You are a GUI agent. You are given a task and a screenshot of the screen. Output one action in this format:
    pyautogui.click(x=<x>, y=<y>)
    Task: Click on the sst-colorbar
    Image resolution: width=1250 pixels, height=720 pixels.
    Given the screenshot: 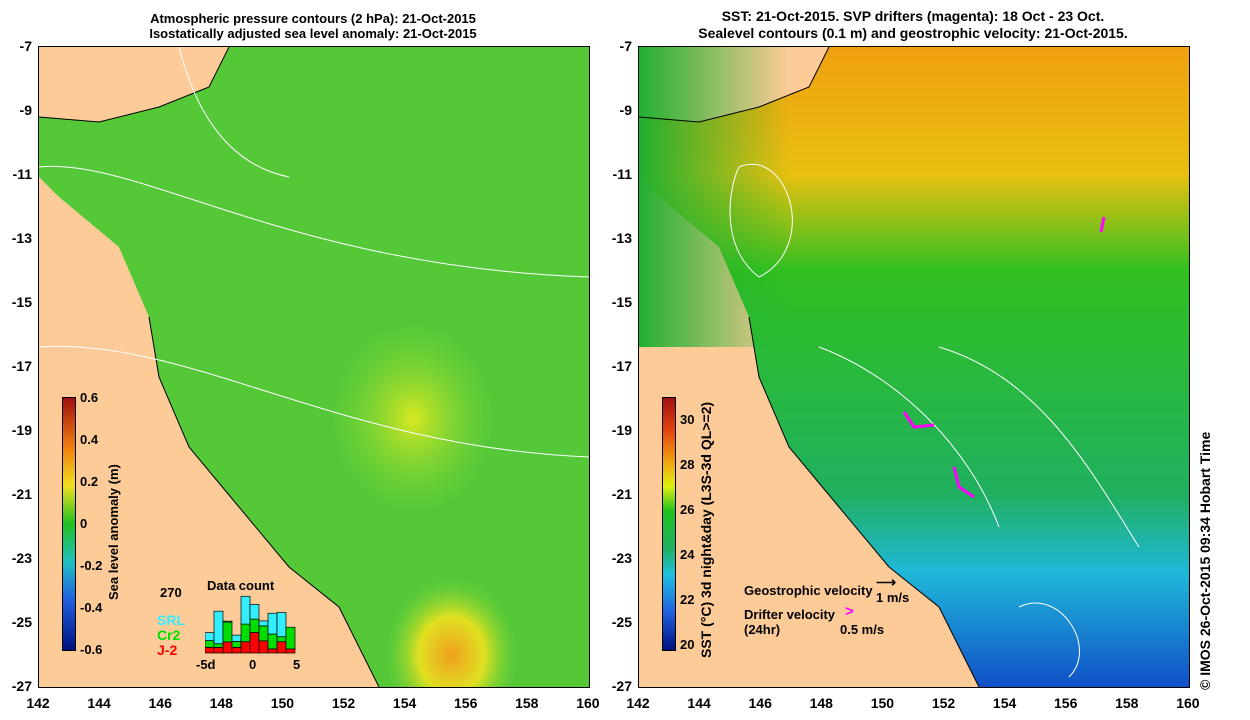 What is the action you would take?
    pyautogui.click(x=669, y=524)
    